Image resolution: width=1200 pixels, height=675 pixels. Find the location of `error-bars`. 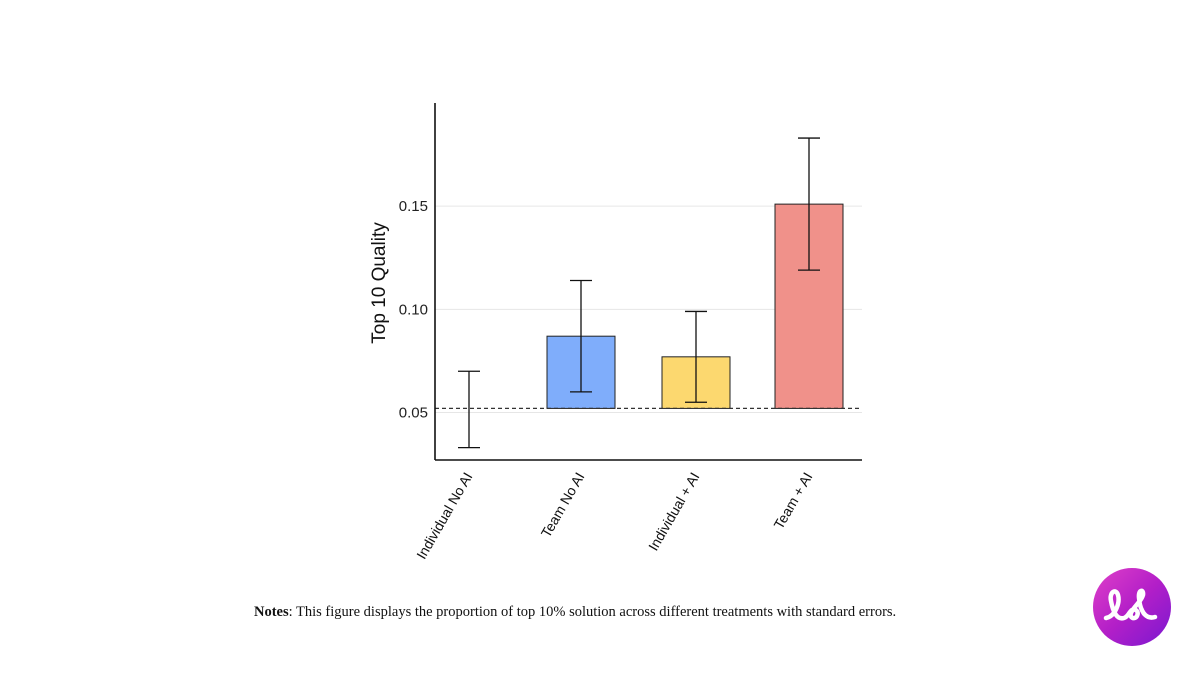

error-bars is located at coordinates (639, 293).